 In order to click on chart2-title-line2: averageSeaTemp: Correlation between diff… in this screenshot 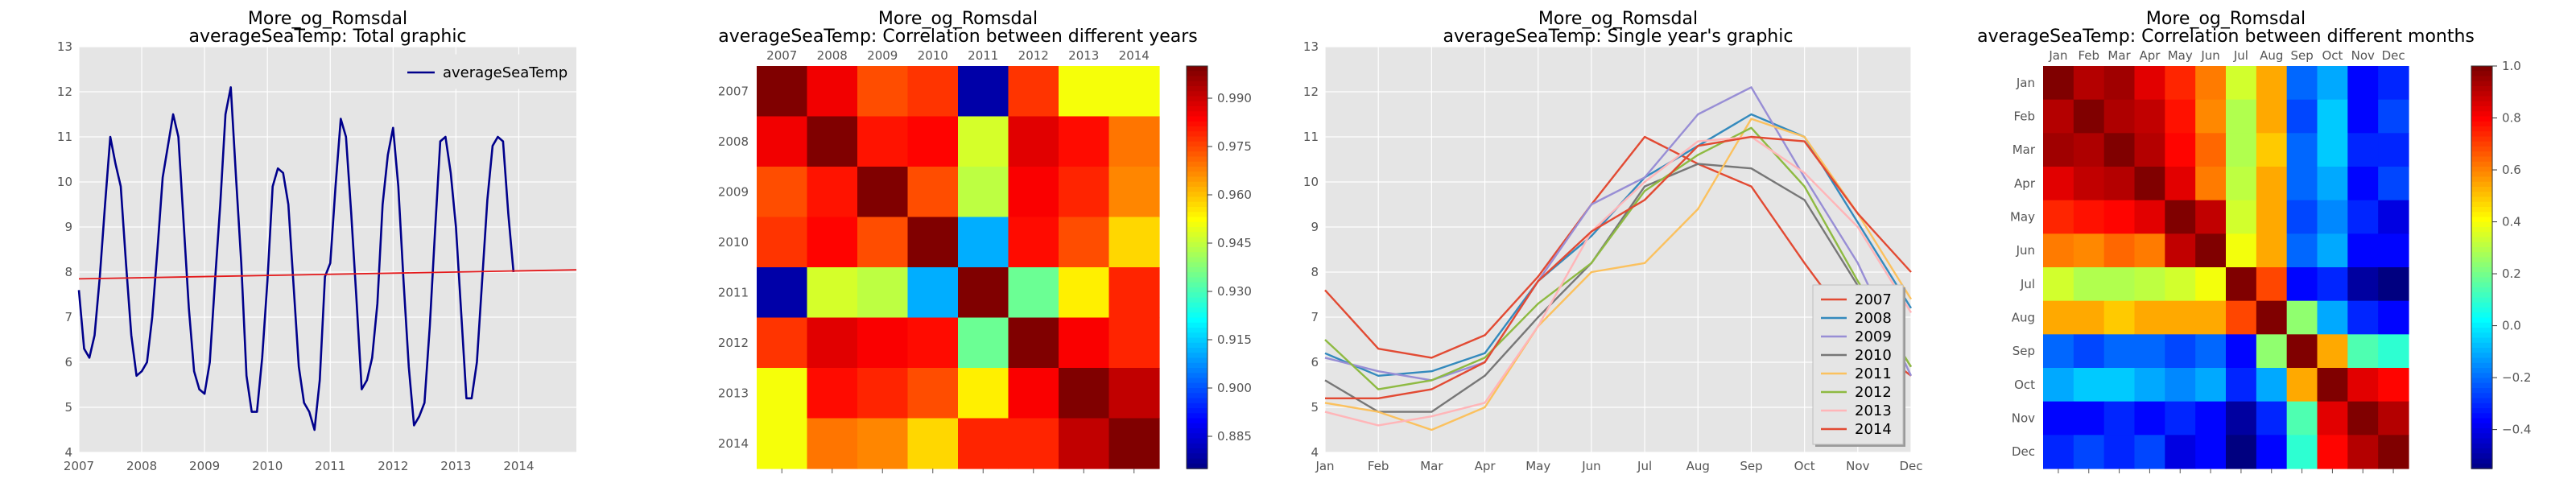, I will do `click(957, 37)`.